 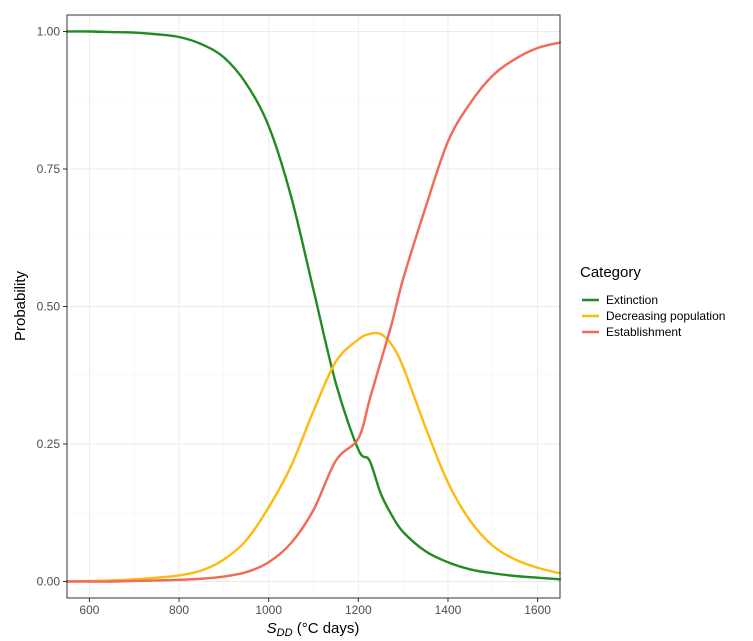 I want to click on y-tick-label: 0.25, so click(x=49, y=444).